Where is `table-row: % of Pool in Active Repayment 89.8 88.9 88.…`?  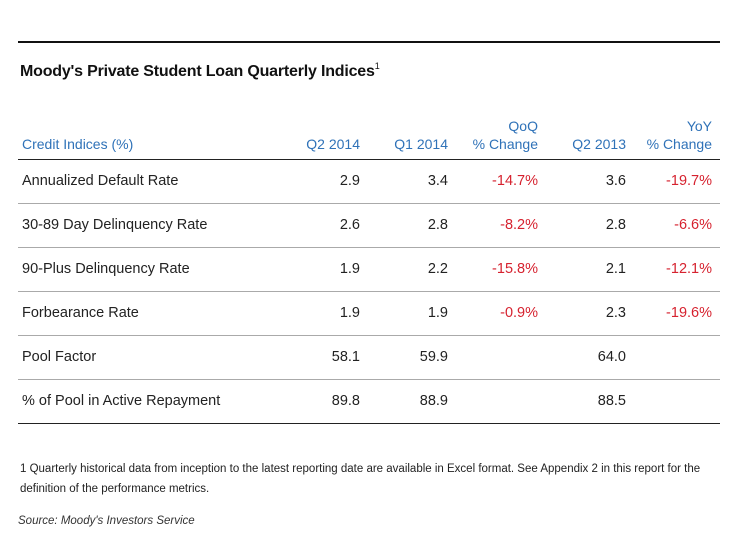
table-row: % of Pool in Active Repayment 89.8 88.9 88.… is located at coordinates (369, 401).